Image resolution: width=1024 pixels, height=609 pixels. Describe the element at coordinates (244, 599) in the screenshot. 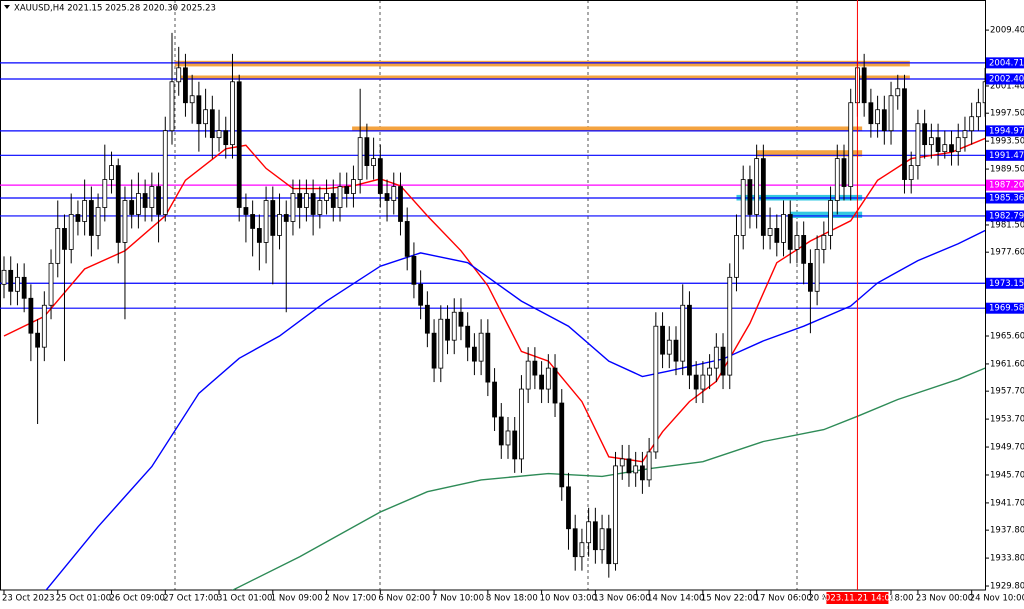

I see `x-tick-label: 31 Oct 01:00` at that location.